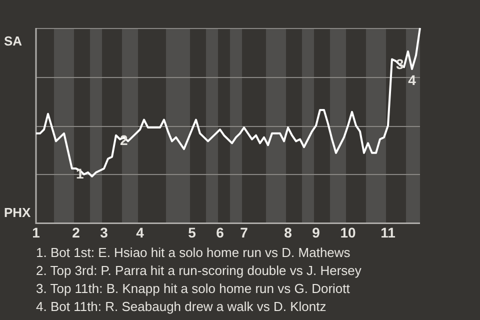 This screenshot has height=320, width=480. Describe the element at coordinates (13, 41) in the screenshot. I see `text: SA` at that location.